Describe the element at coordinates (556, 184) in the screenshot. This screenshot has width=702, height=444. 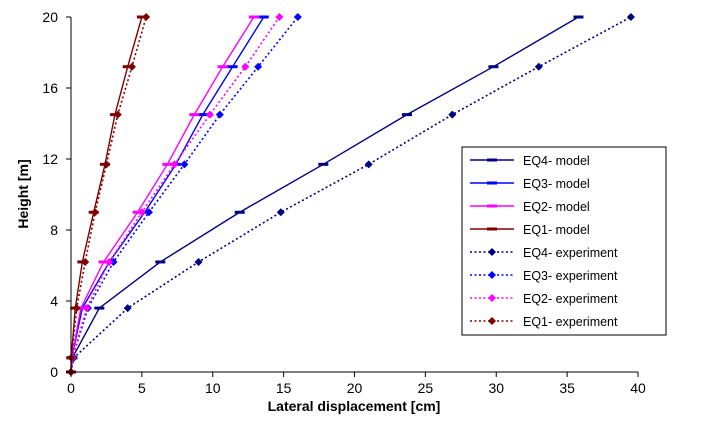
I see `legend-label: EQ3- model` at that location.